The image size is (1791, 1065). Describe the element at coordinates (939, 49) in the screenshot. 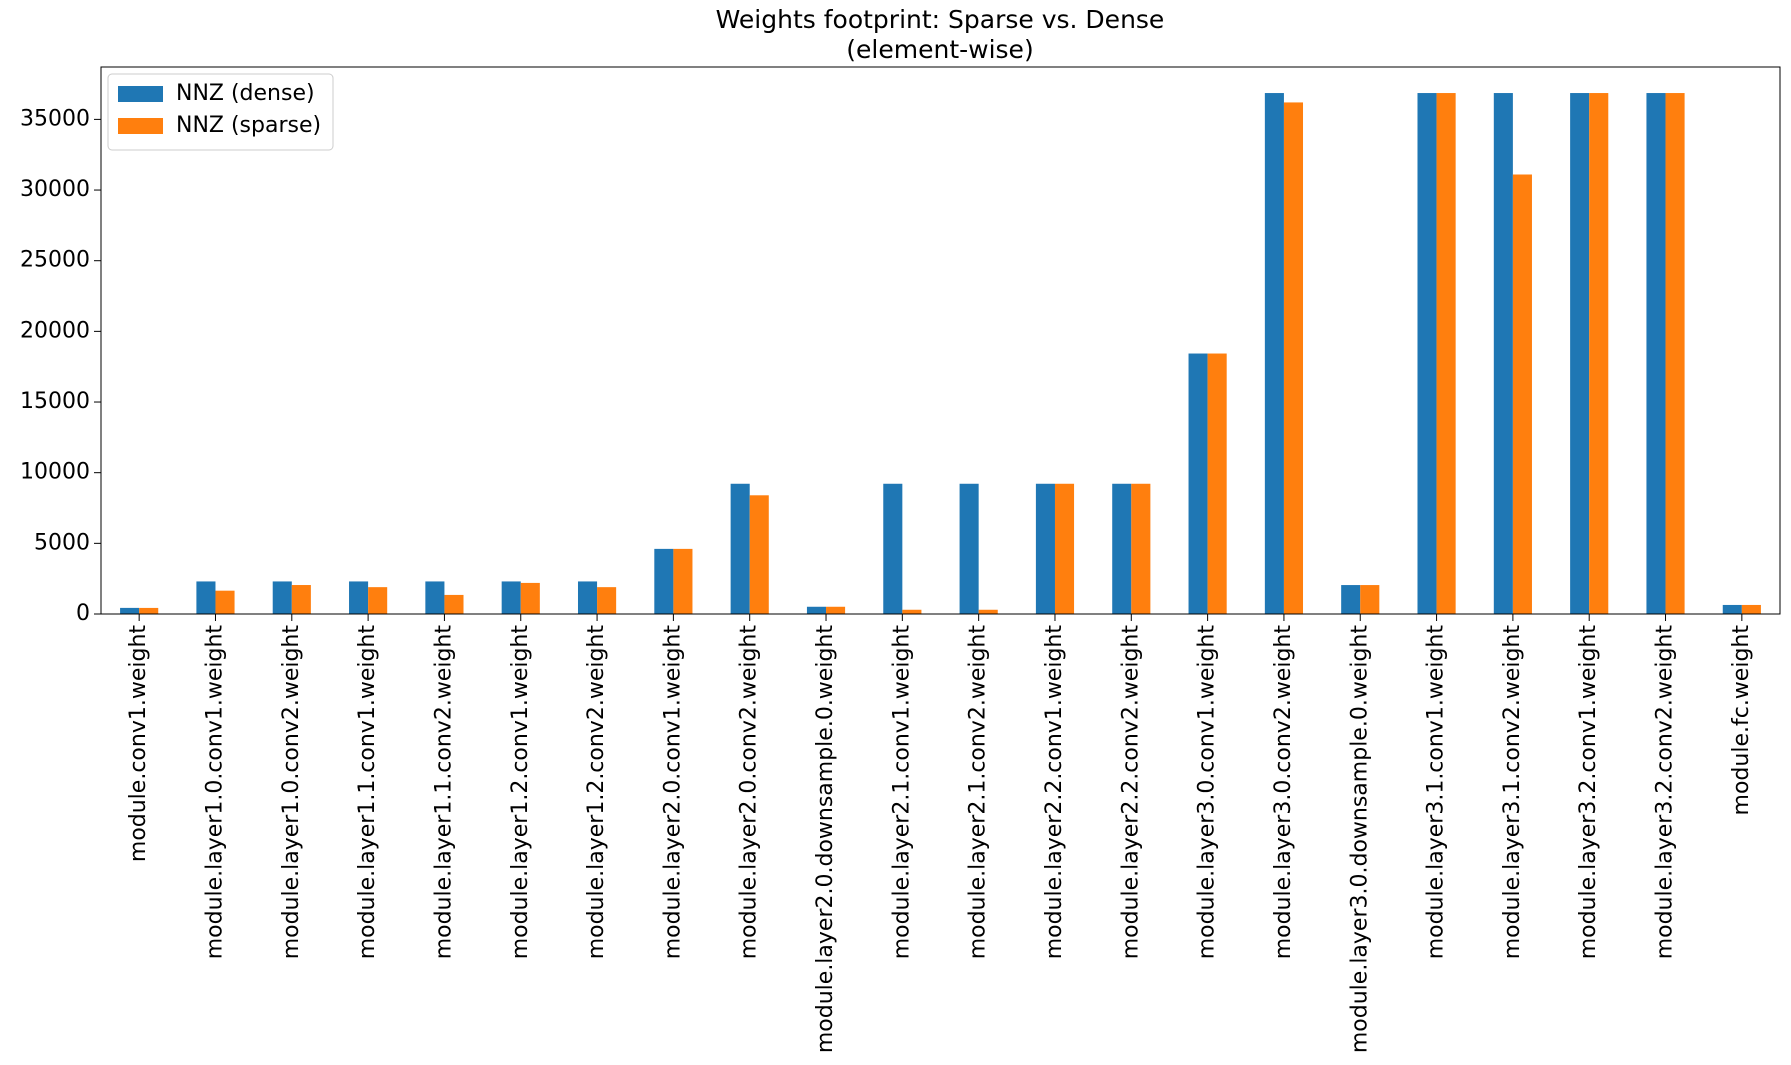

I see `chart-subtitle: (element-wise)` at that location.